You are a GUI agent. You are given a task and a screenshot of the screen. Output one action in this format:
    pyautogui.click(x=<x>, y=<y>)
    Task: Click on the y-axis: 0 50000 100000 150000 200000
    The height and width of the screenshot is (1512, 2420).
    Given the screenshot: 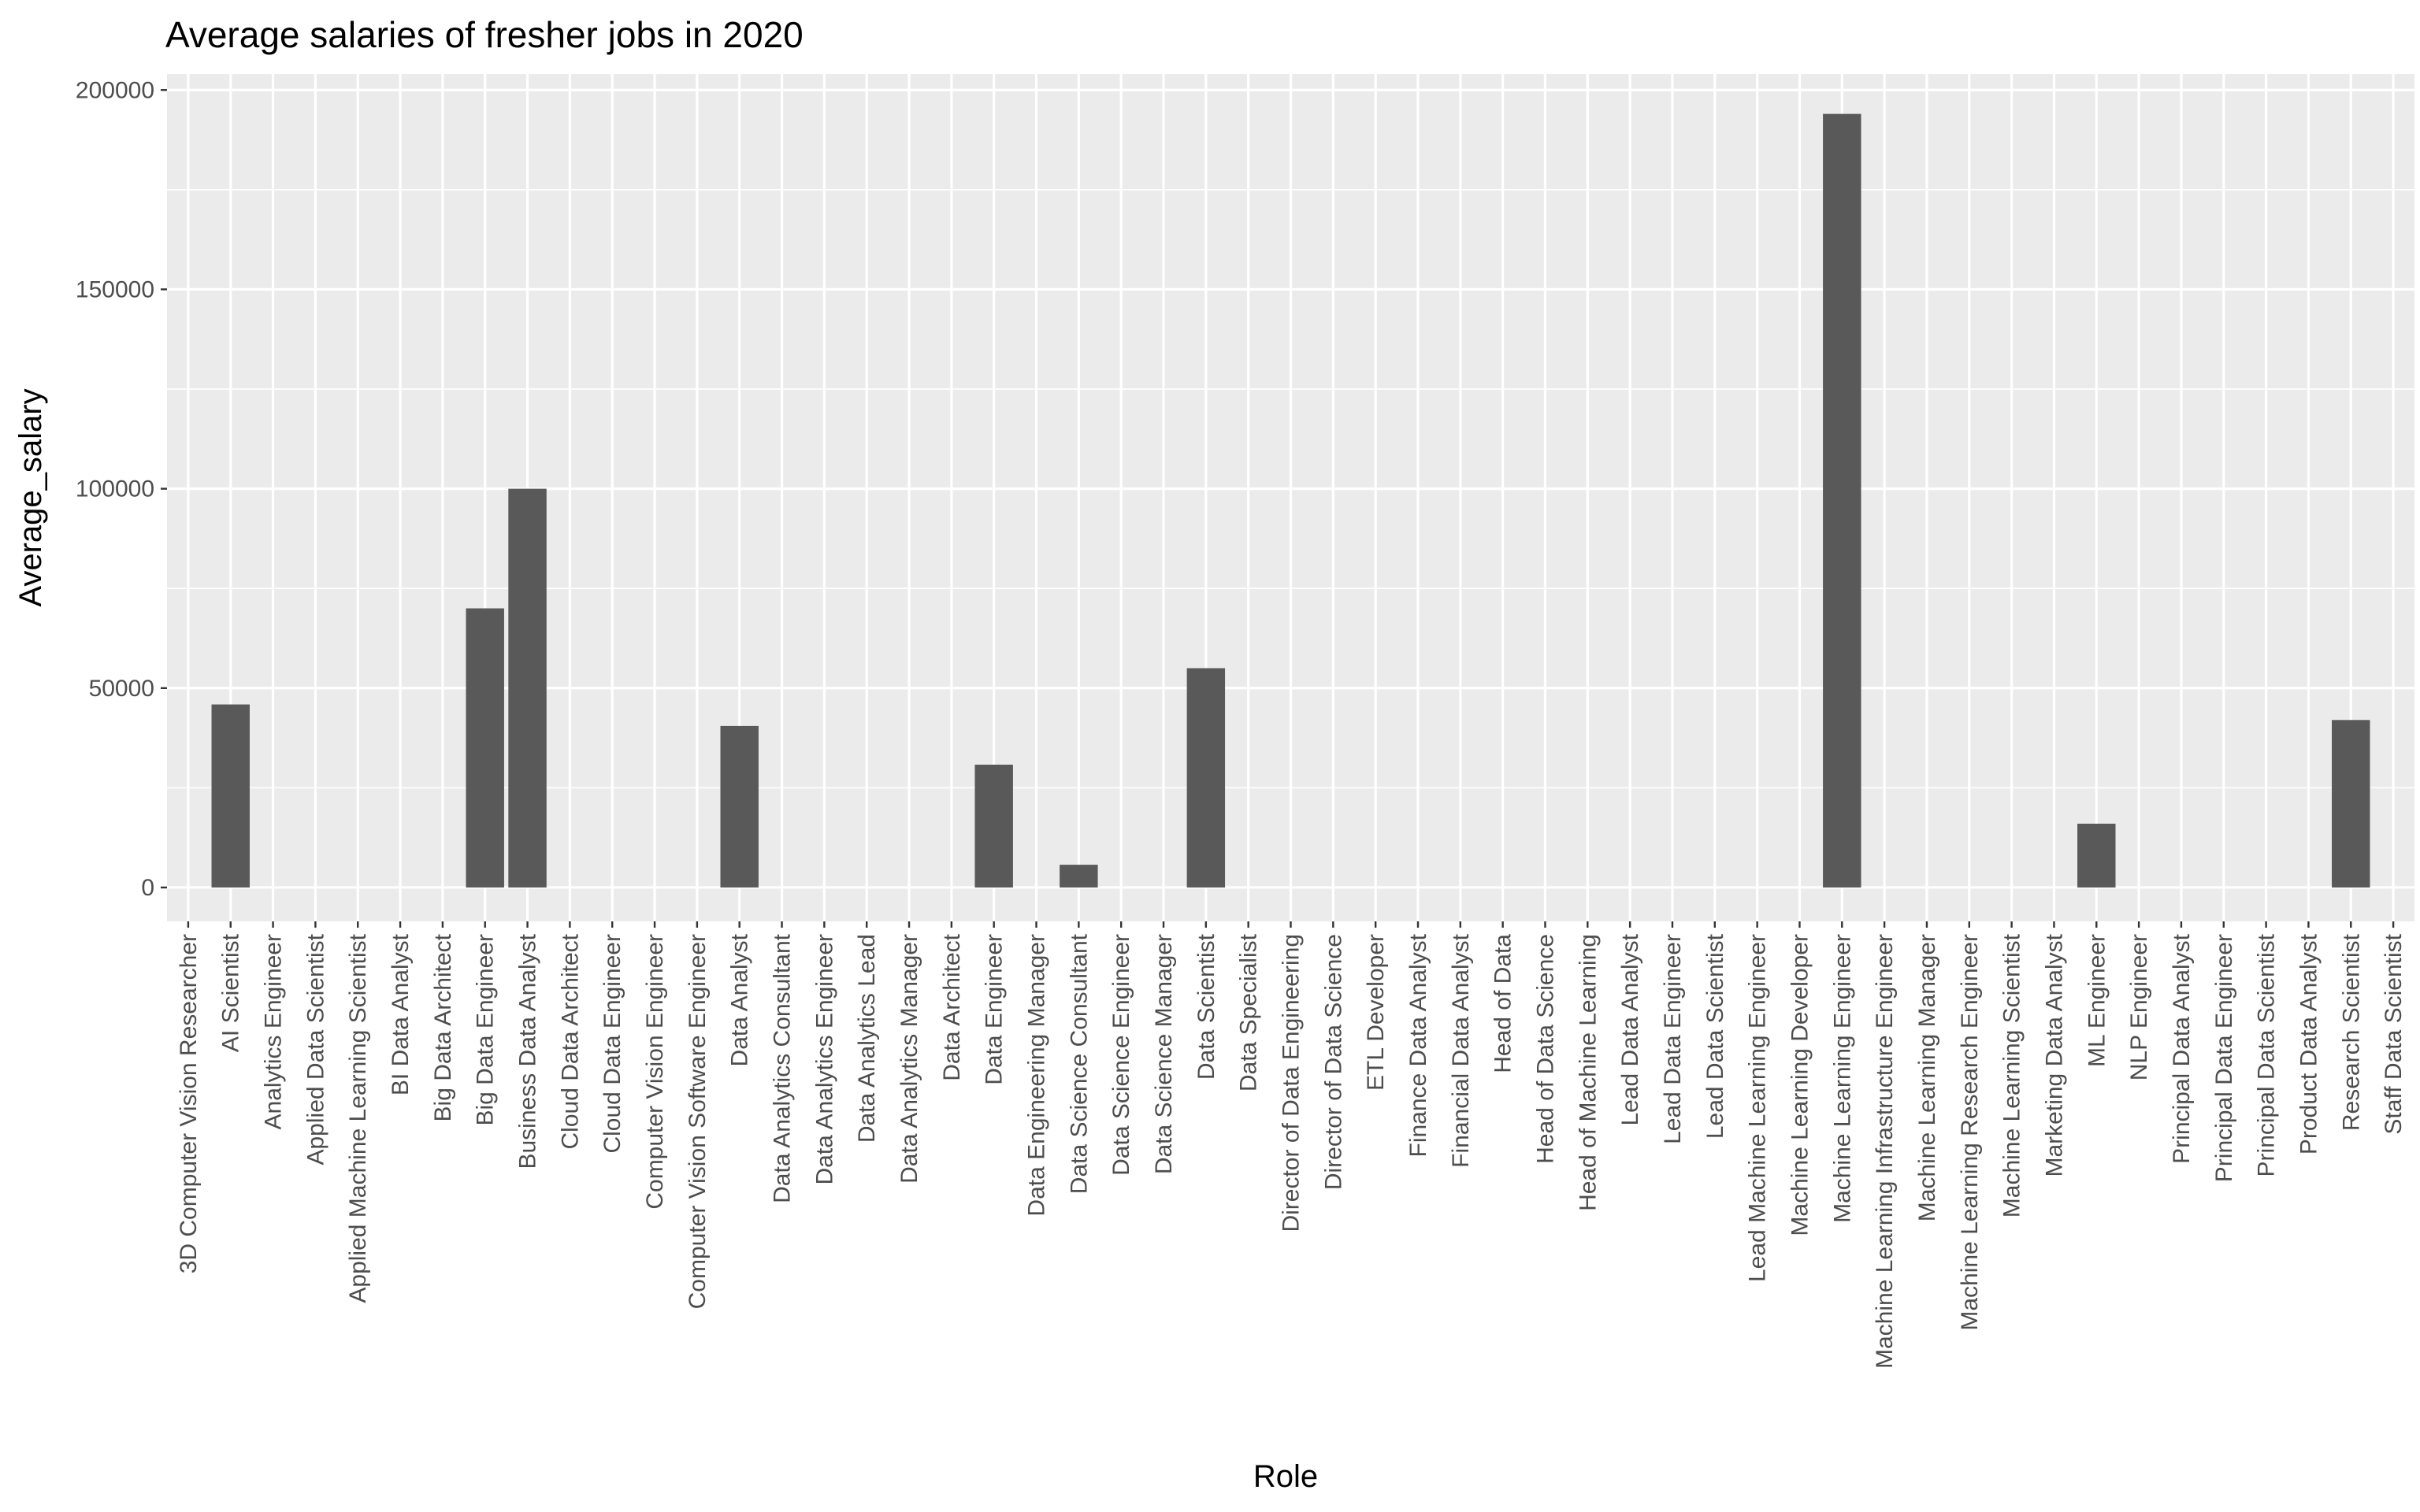 What is the action you would take?
    pyautogui.click(x=121, y=489)
    